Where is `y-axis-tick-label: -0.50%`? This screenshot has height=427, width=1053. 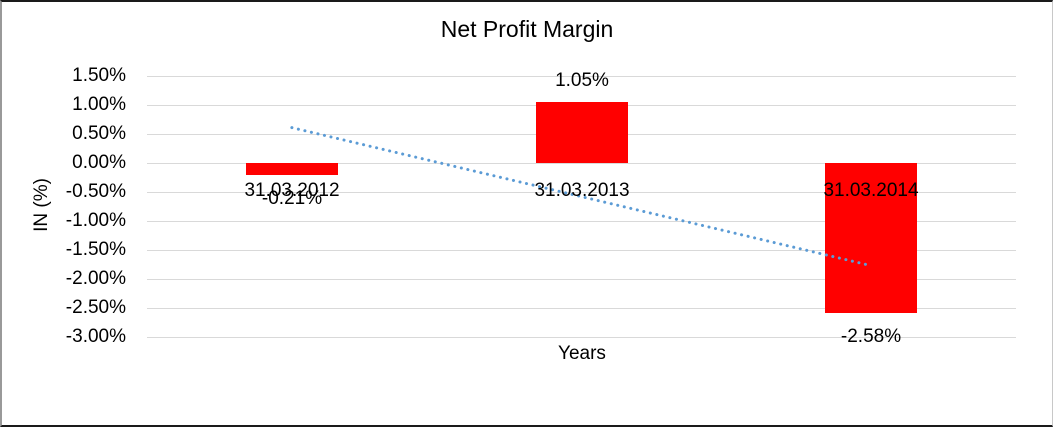
y-axis-tick-label: -0.50% is located at coordinates (95, 191).